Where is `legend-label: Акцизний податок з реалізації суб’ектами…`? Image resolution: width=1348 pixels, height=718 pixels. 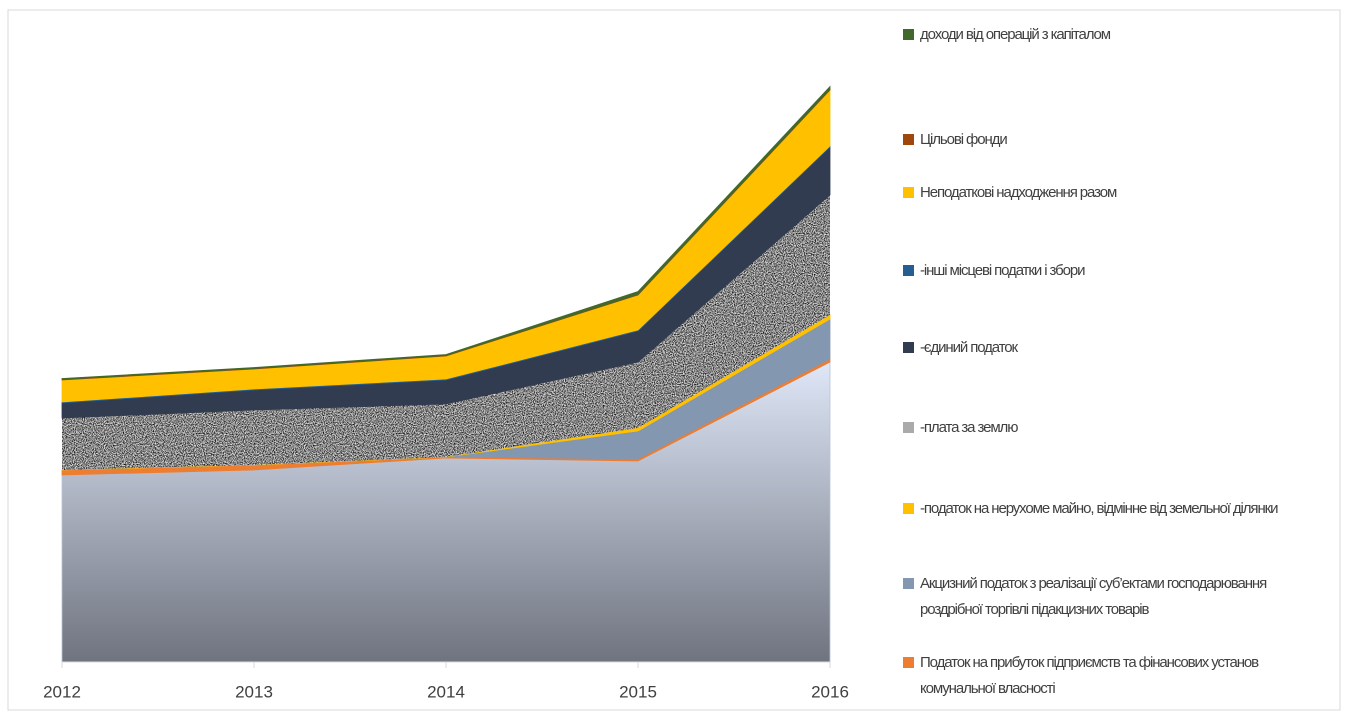 legend-label: Акцизний податок з реалізації суб’ектами… is located at coordinates (1093, 596).